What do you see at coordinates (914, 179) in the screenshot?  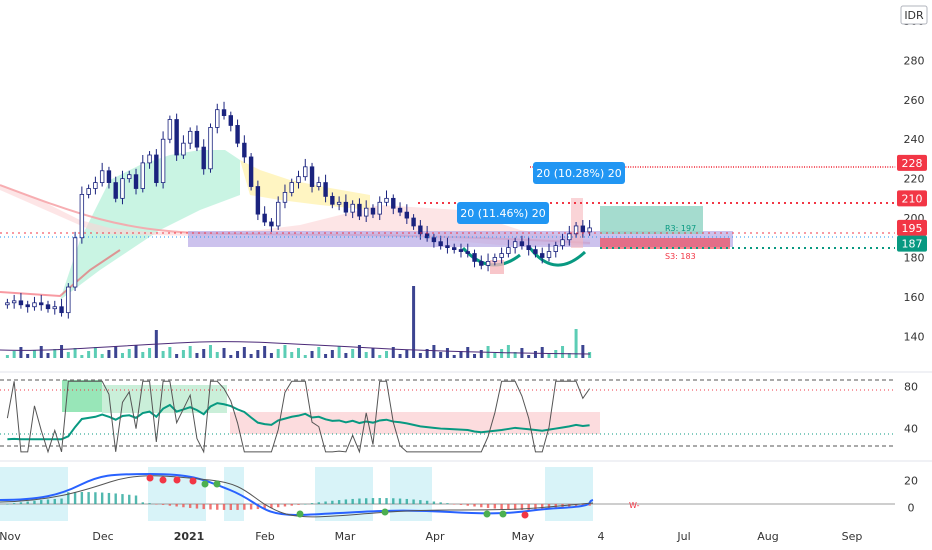 I see `price-axis: 140160180200220240260280300` at bounding box center [914, 179].